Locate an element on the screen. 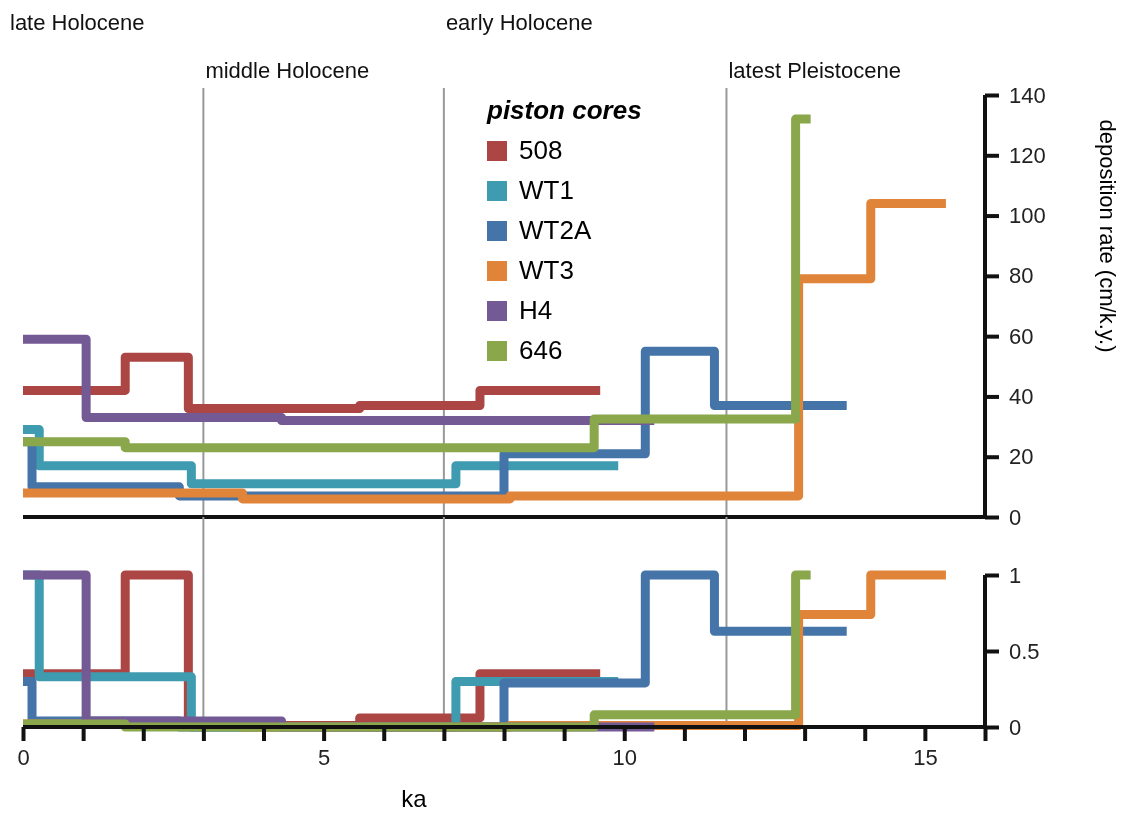  x-axis-title: ka is located at coordinates (414, 798).